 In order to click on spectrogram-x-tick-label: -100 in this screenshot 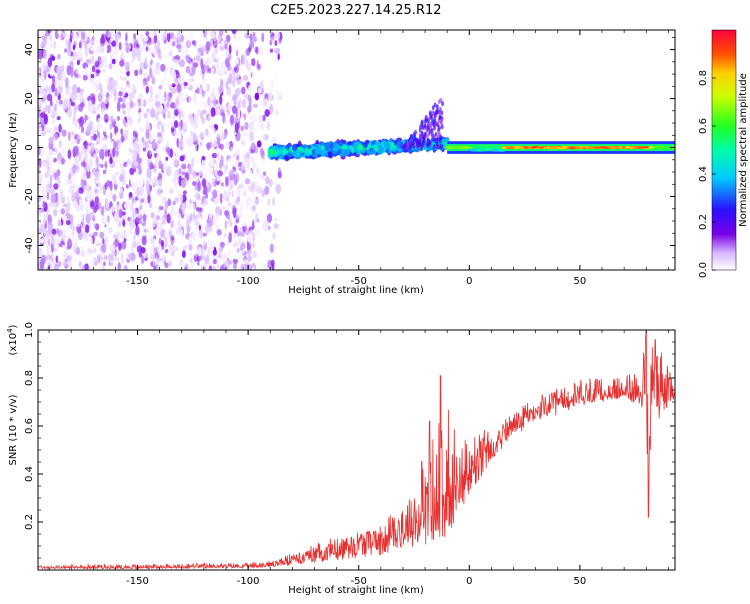, I will do `click(248, 281)`.